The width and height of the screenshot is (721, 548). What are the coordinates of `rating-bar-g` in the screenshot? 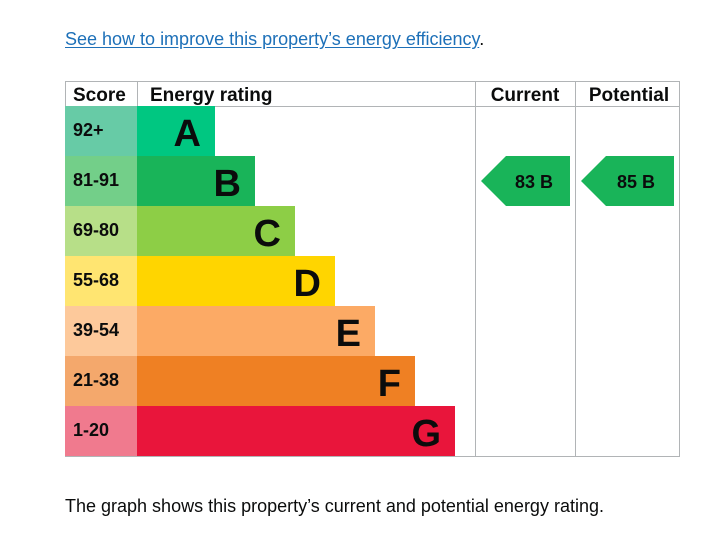 It's located at (296, 431).